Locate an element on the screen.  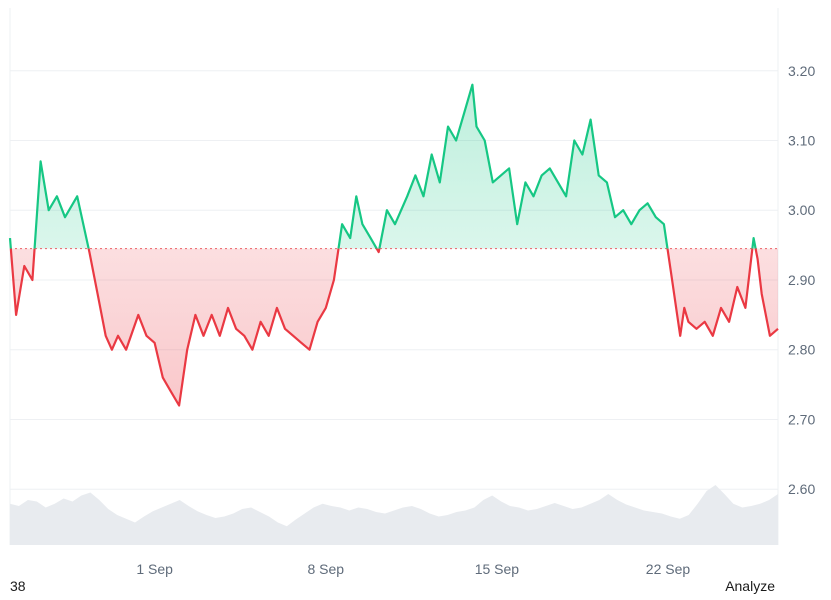
footer-left-text: 38 is located at coordinates (18, 586).